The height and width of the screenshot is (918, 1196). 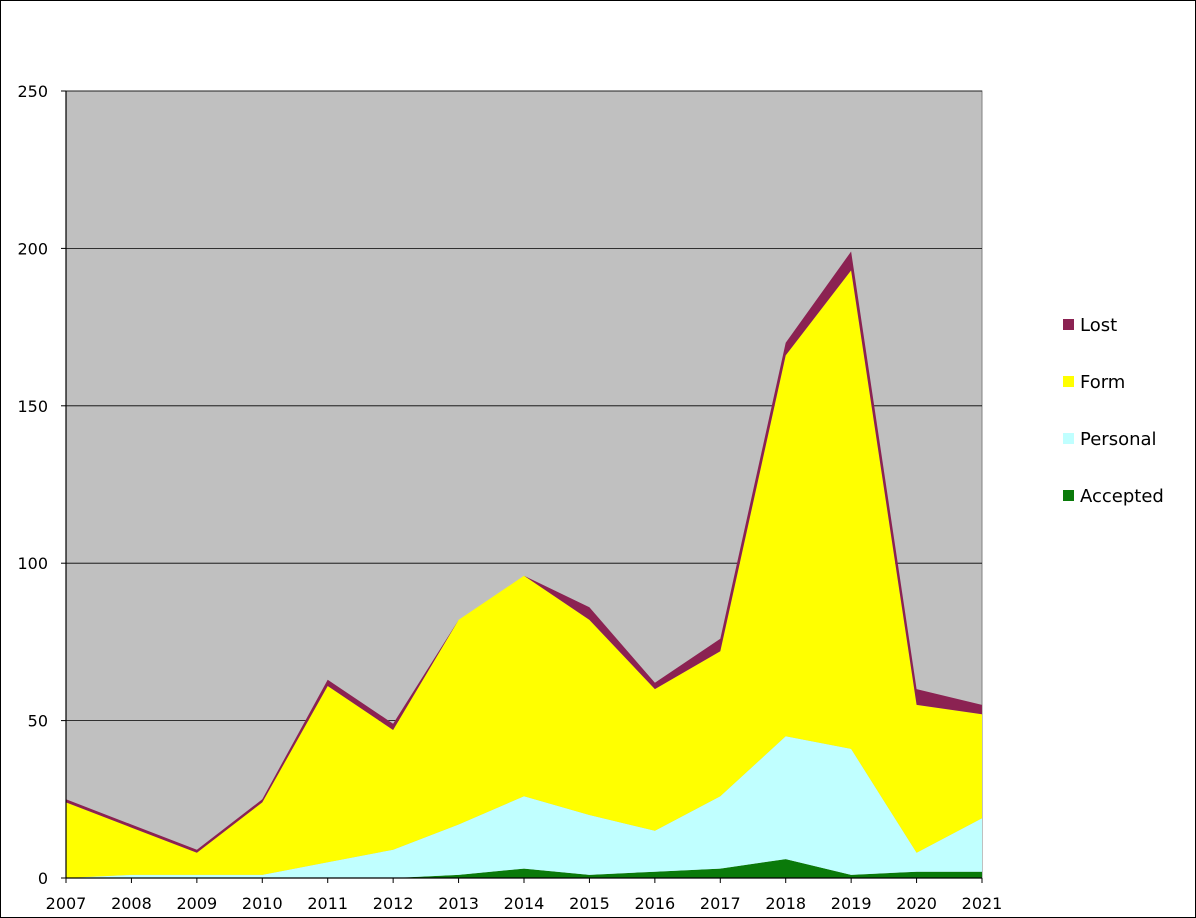 I want to click on x-tick-label: 2014, so click(x=524, y=903).